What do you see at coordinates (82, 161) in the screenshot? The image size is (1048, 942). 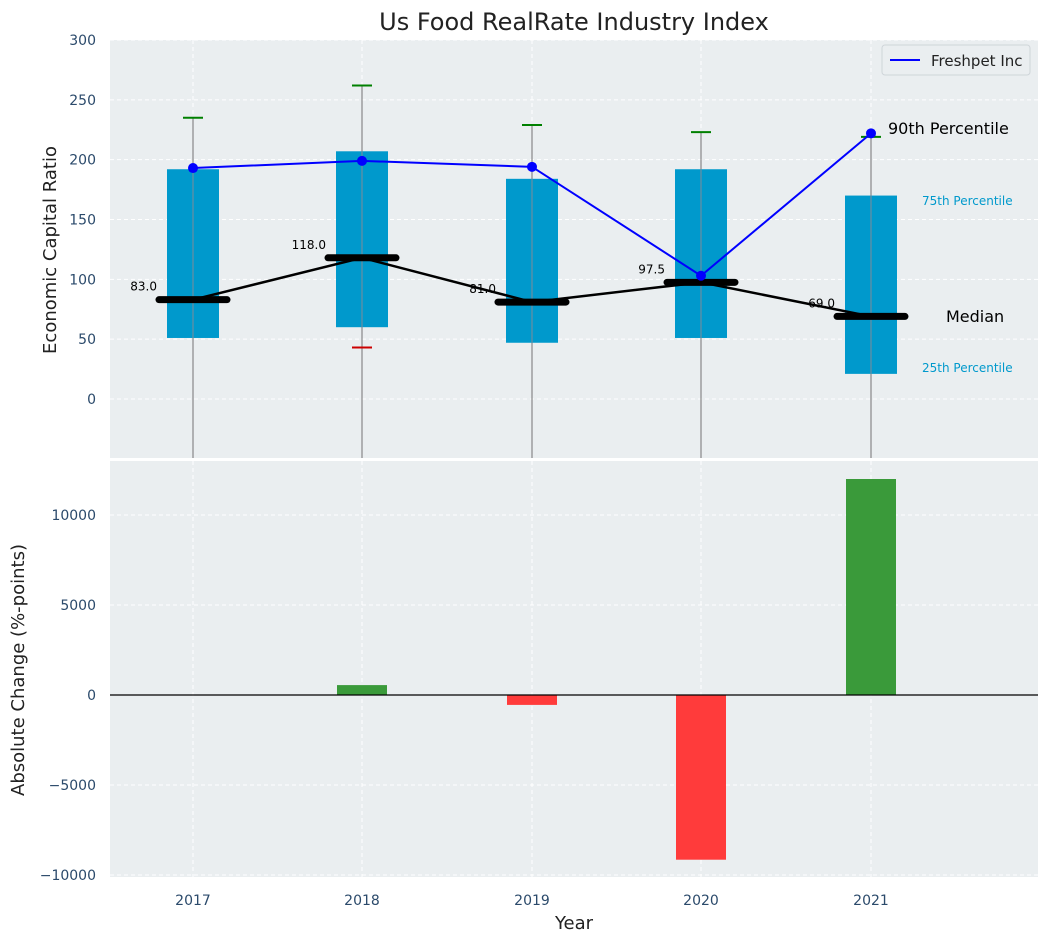 I see `top-y-tick-label: 200` at bounding box center [82, 161].